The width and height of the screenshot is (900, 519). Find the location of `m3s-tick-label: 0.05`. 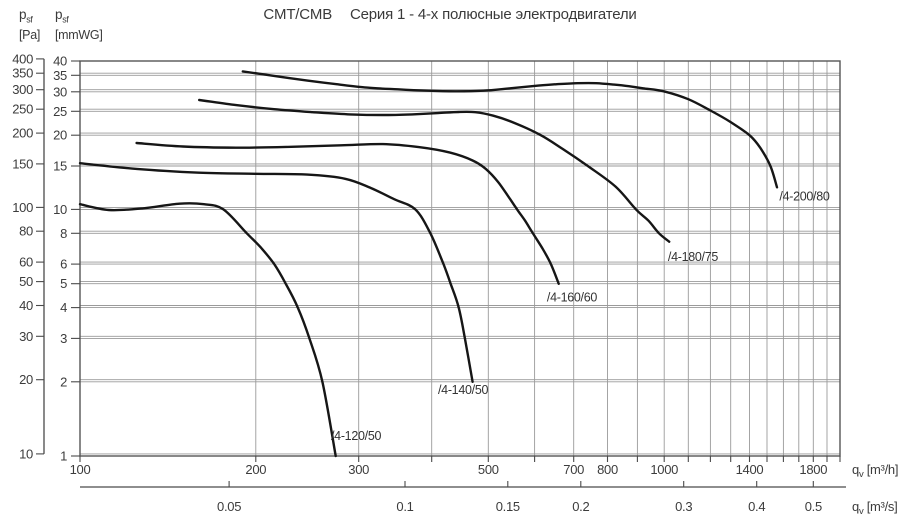

m3s-tick-label: 0.05 is located at coordinates (229, 506).